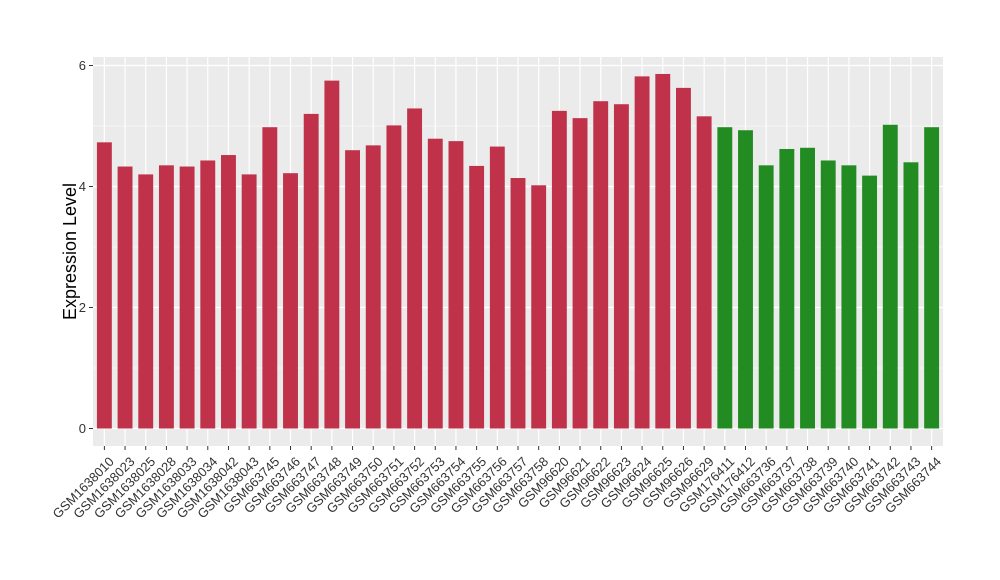  What do you see at coordinates (787, 288) in the screenshot?
I see `bar-GSM663737` at bounding box center [787, 288].